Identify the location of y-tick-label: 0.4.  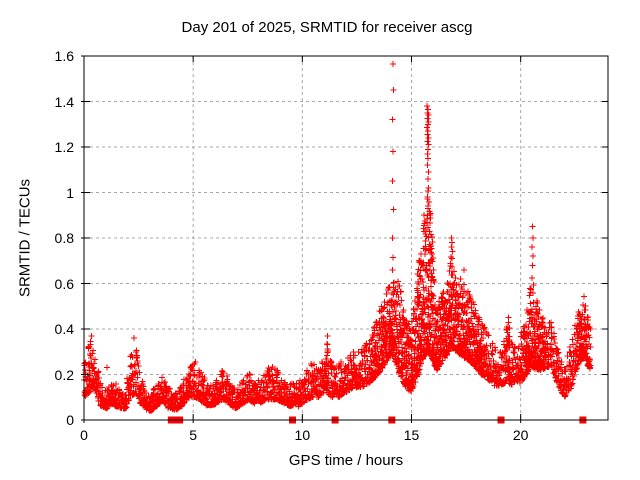
(64, 329).